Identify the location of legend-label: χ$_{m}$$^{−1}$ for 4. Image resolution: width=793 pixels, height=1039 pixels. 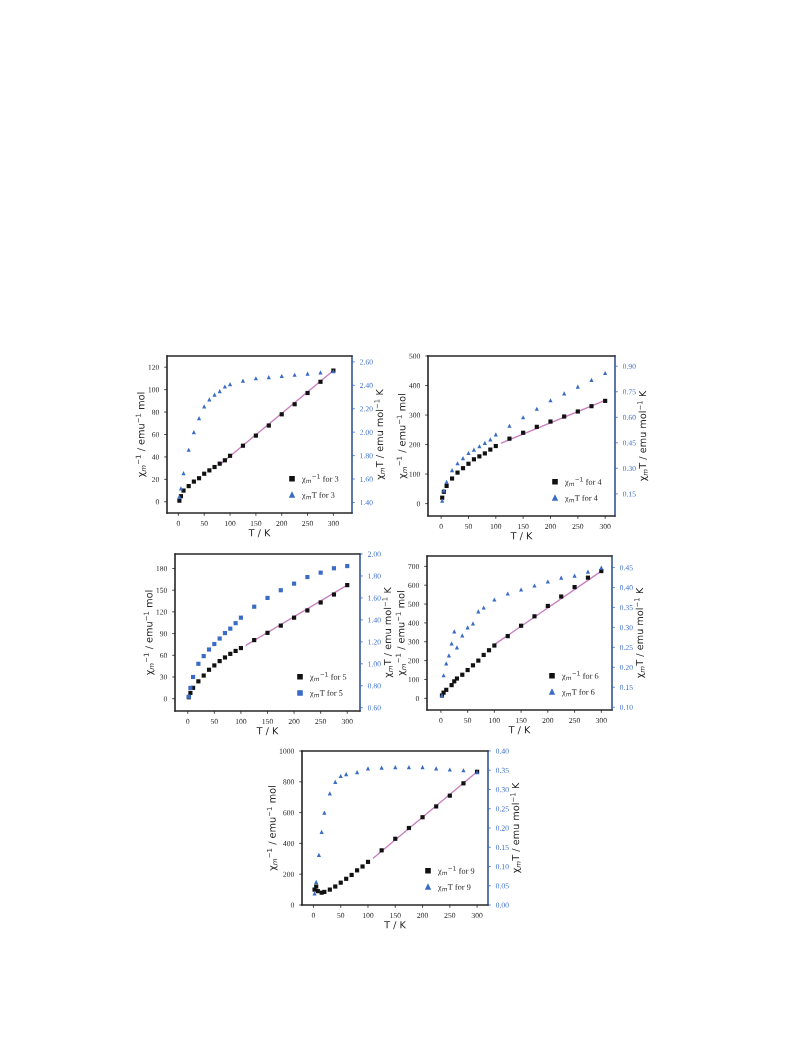
(583, 482).